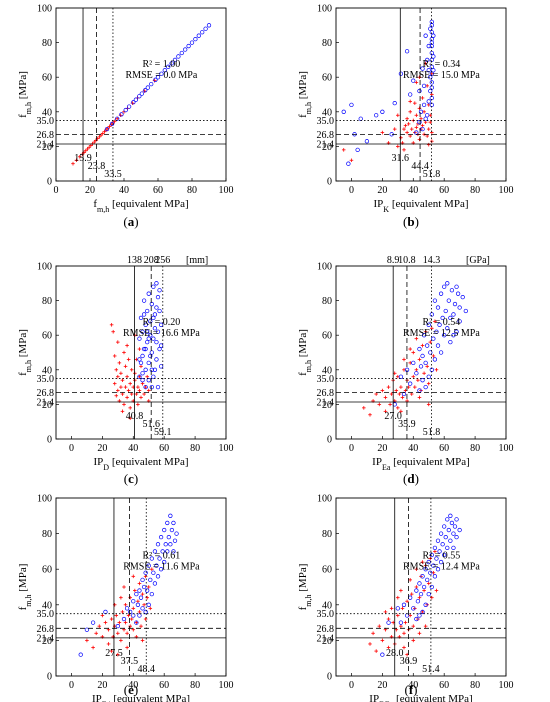 Image resolution: width=550 pixels, height=702 pixels. What do you see at coordinates (71, 448) in the screenshot?
I see `x-tick-label: 0` at bounding box center [71, 448].